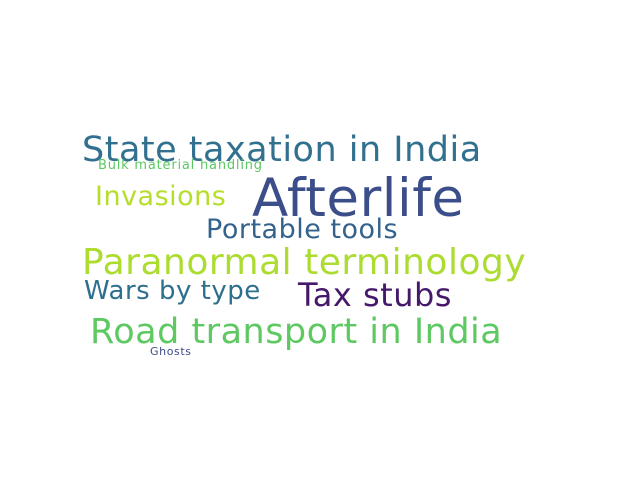  Describe the element at coordinates (375, 295) in the screenshot. I see `word-tax-stubs: Tax stubs` at that location.